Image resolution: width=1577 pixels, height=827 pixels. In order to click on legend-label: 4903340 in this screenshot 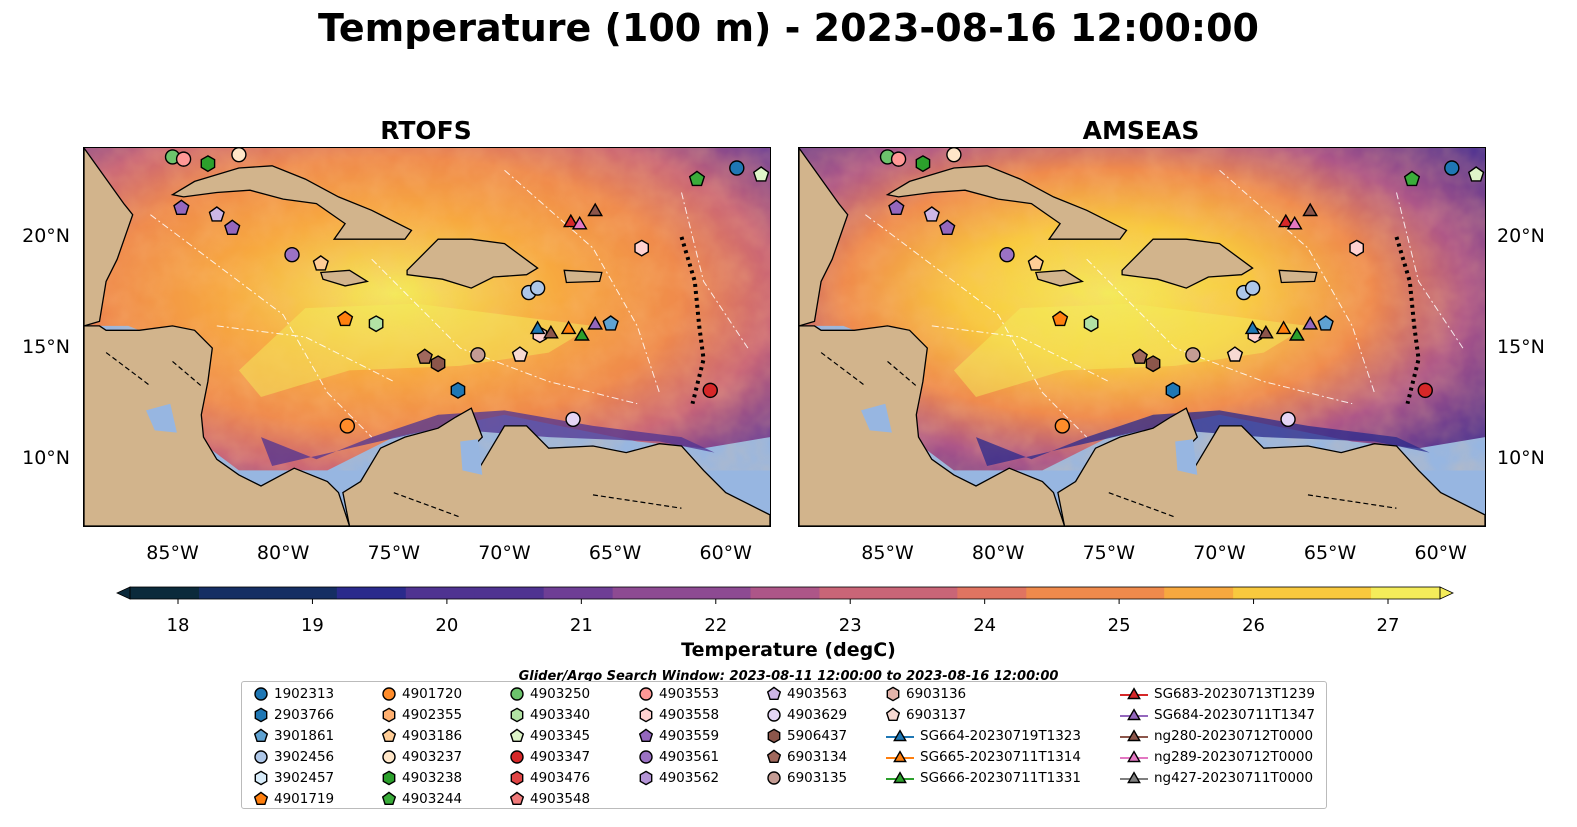, I will do `click(560, 715)`.